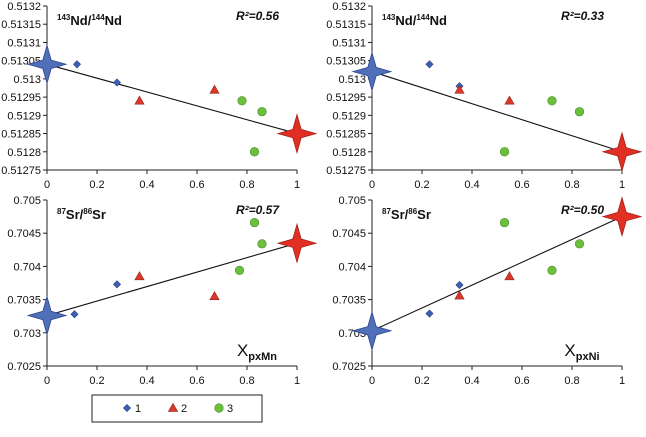  What do you see at coordinates (24, 153) in the screenshot?
I see `y-tick-label: 0.5128` at bounding box center [24, 153].